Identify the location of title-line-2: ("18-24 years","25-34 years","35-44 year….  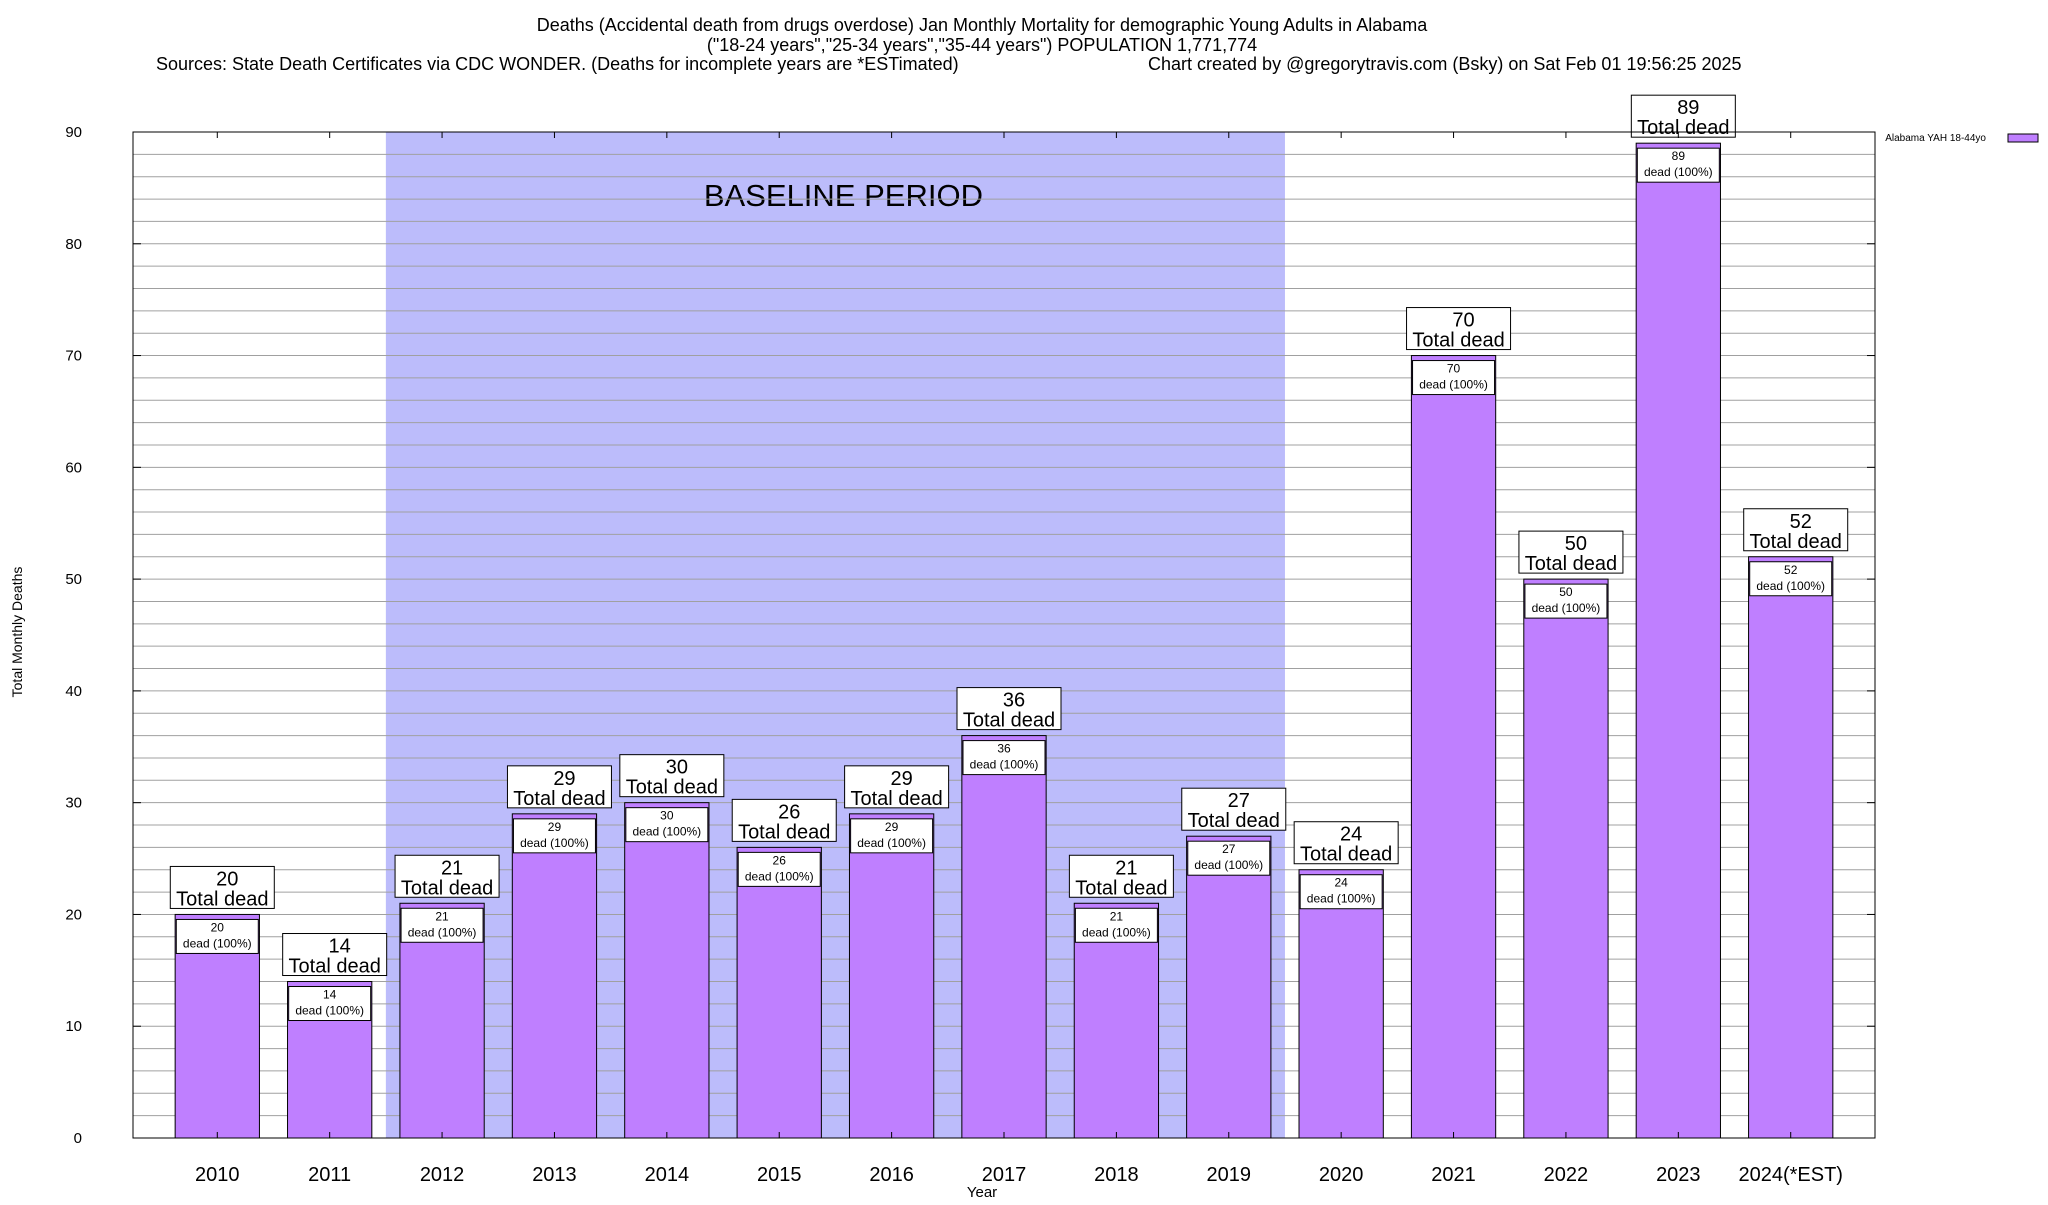
(982, 45).